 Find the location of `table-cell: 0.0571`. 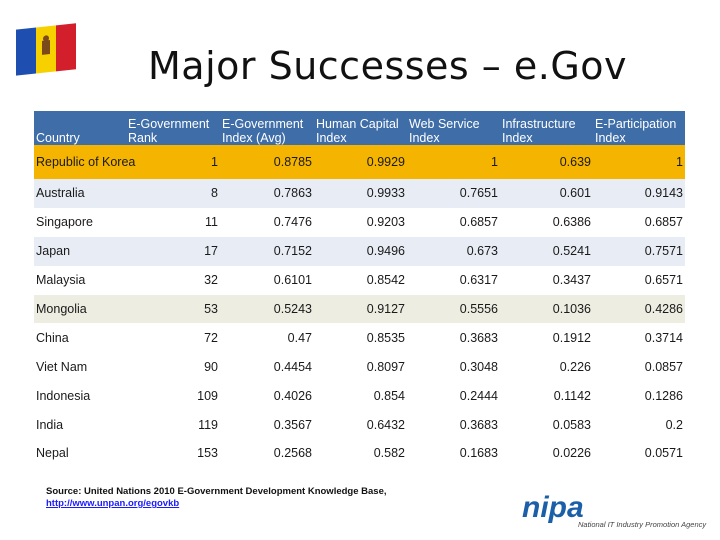

table-cell: 0.0571 is located at coordinates (639, 453).